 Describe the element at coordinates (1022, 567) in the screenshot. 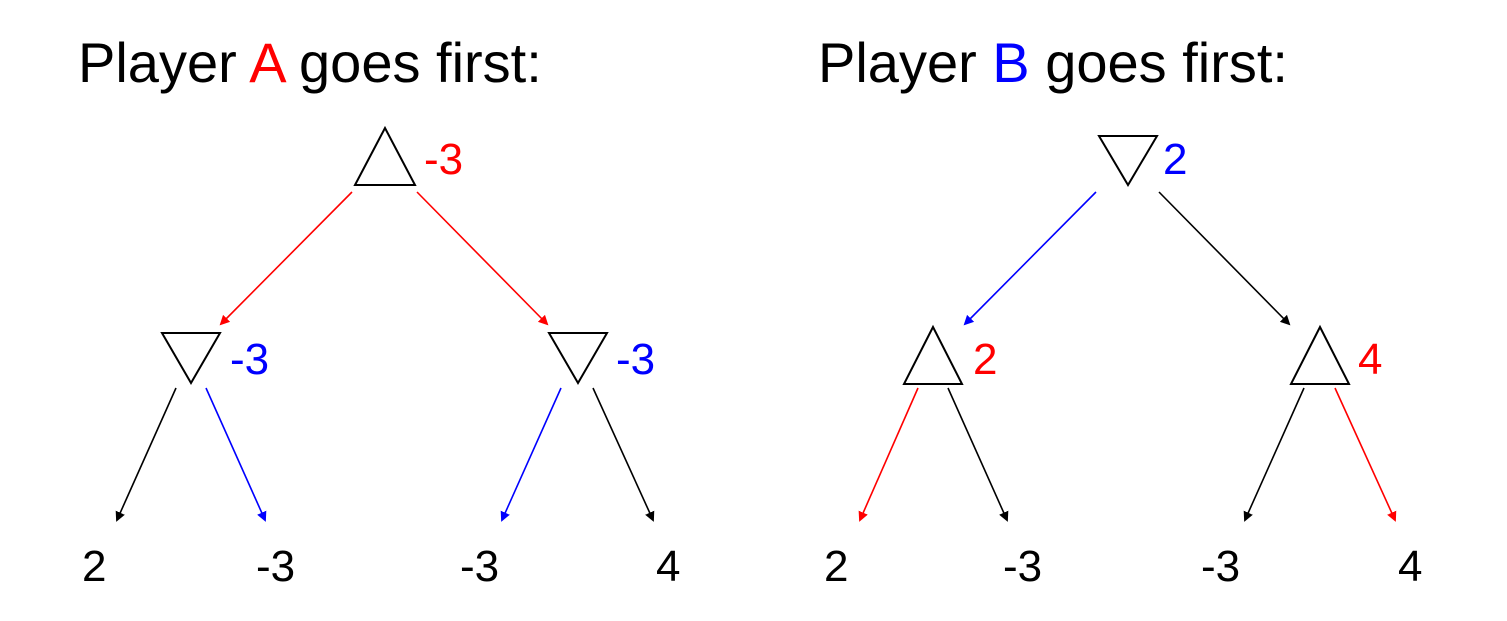

I see `tree-b-leaf-2: -3` at that location.